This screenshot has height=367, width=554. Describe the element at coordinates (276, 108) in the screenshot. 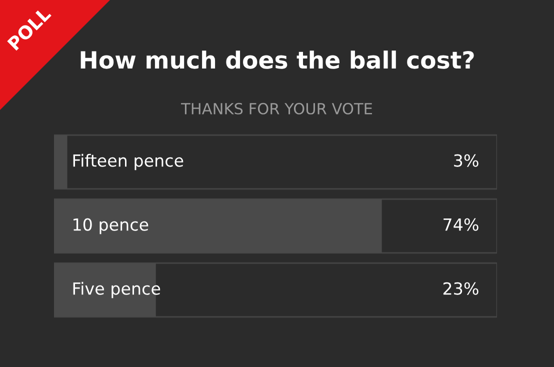

I see `chart-subtitle: THANKS FOR YOUR VOTE` at that location.